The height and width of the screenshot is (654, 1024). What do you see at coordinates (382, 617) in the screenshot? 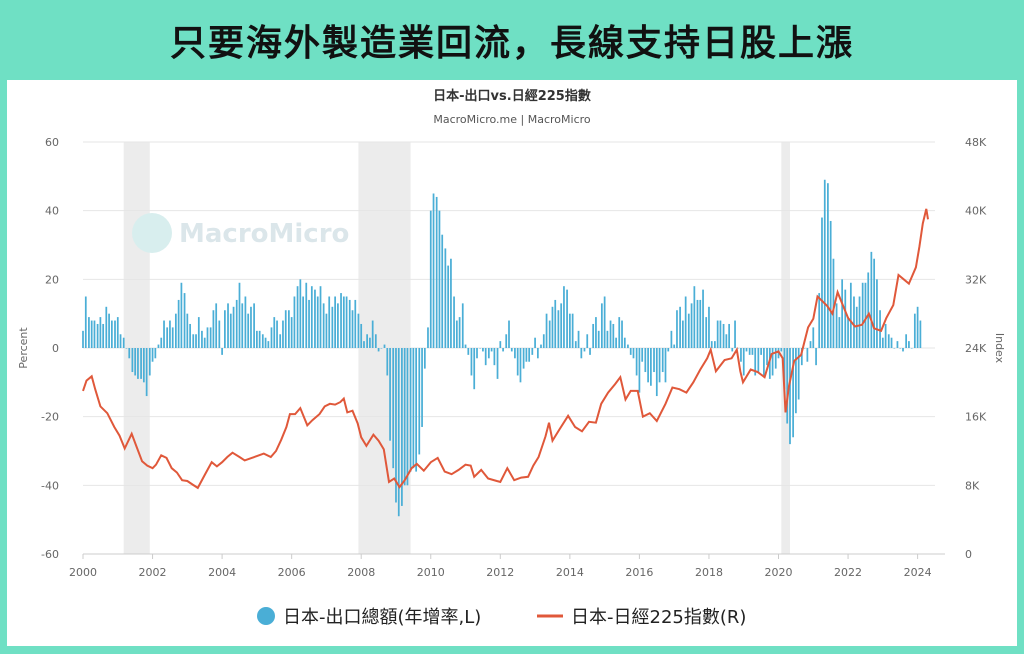
I see `legend-bar-label: 日本-出口總額(年增率,L)` at bounding box center [382, 617].